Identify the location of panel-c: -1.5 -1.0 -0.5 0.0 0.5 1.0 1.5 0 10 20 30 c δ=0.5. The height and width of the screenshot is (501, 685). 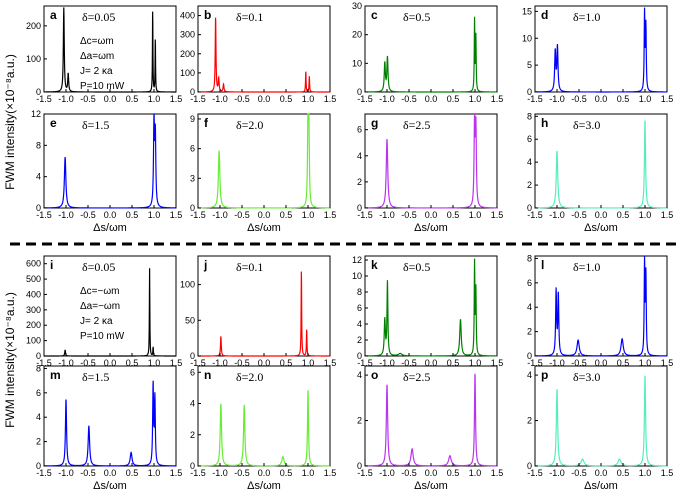
(427, 52).